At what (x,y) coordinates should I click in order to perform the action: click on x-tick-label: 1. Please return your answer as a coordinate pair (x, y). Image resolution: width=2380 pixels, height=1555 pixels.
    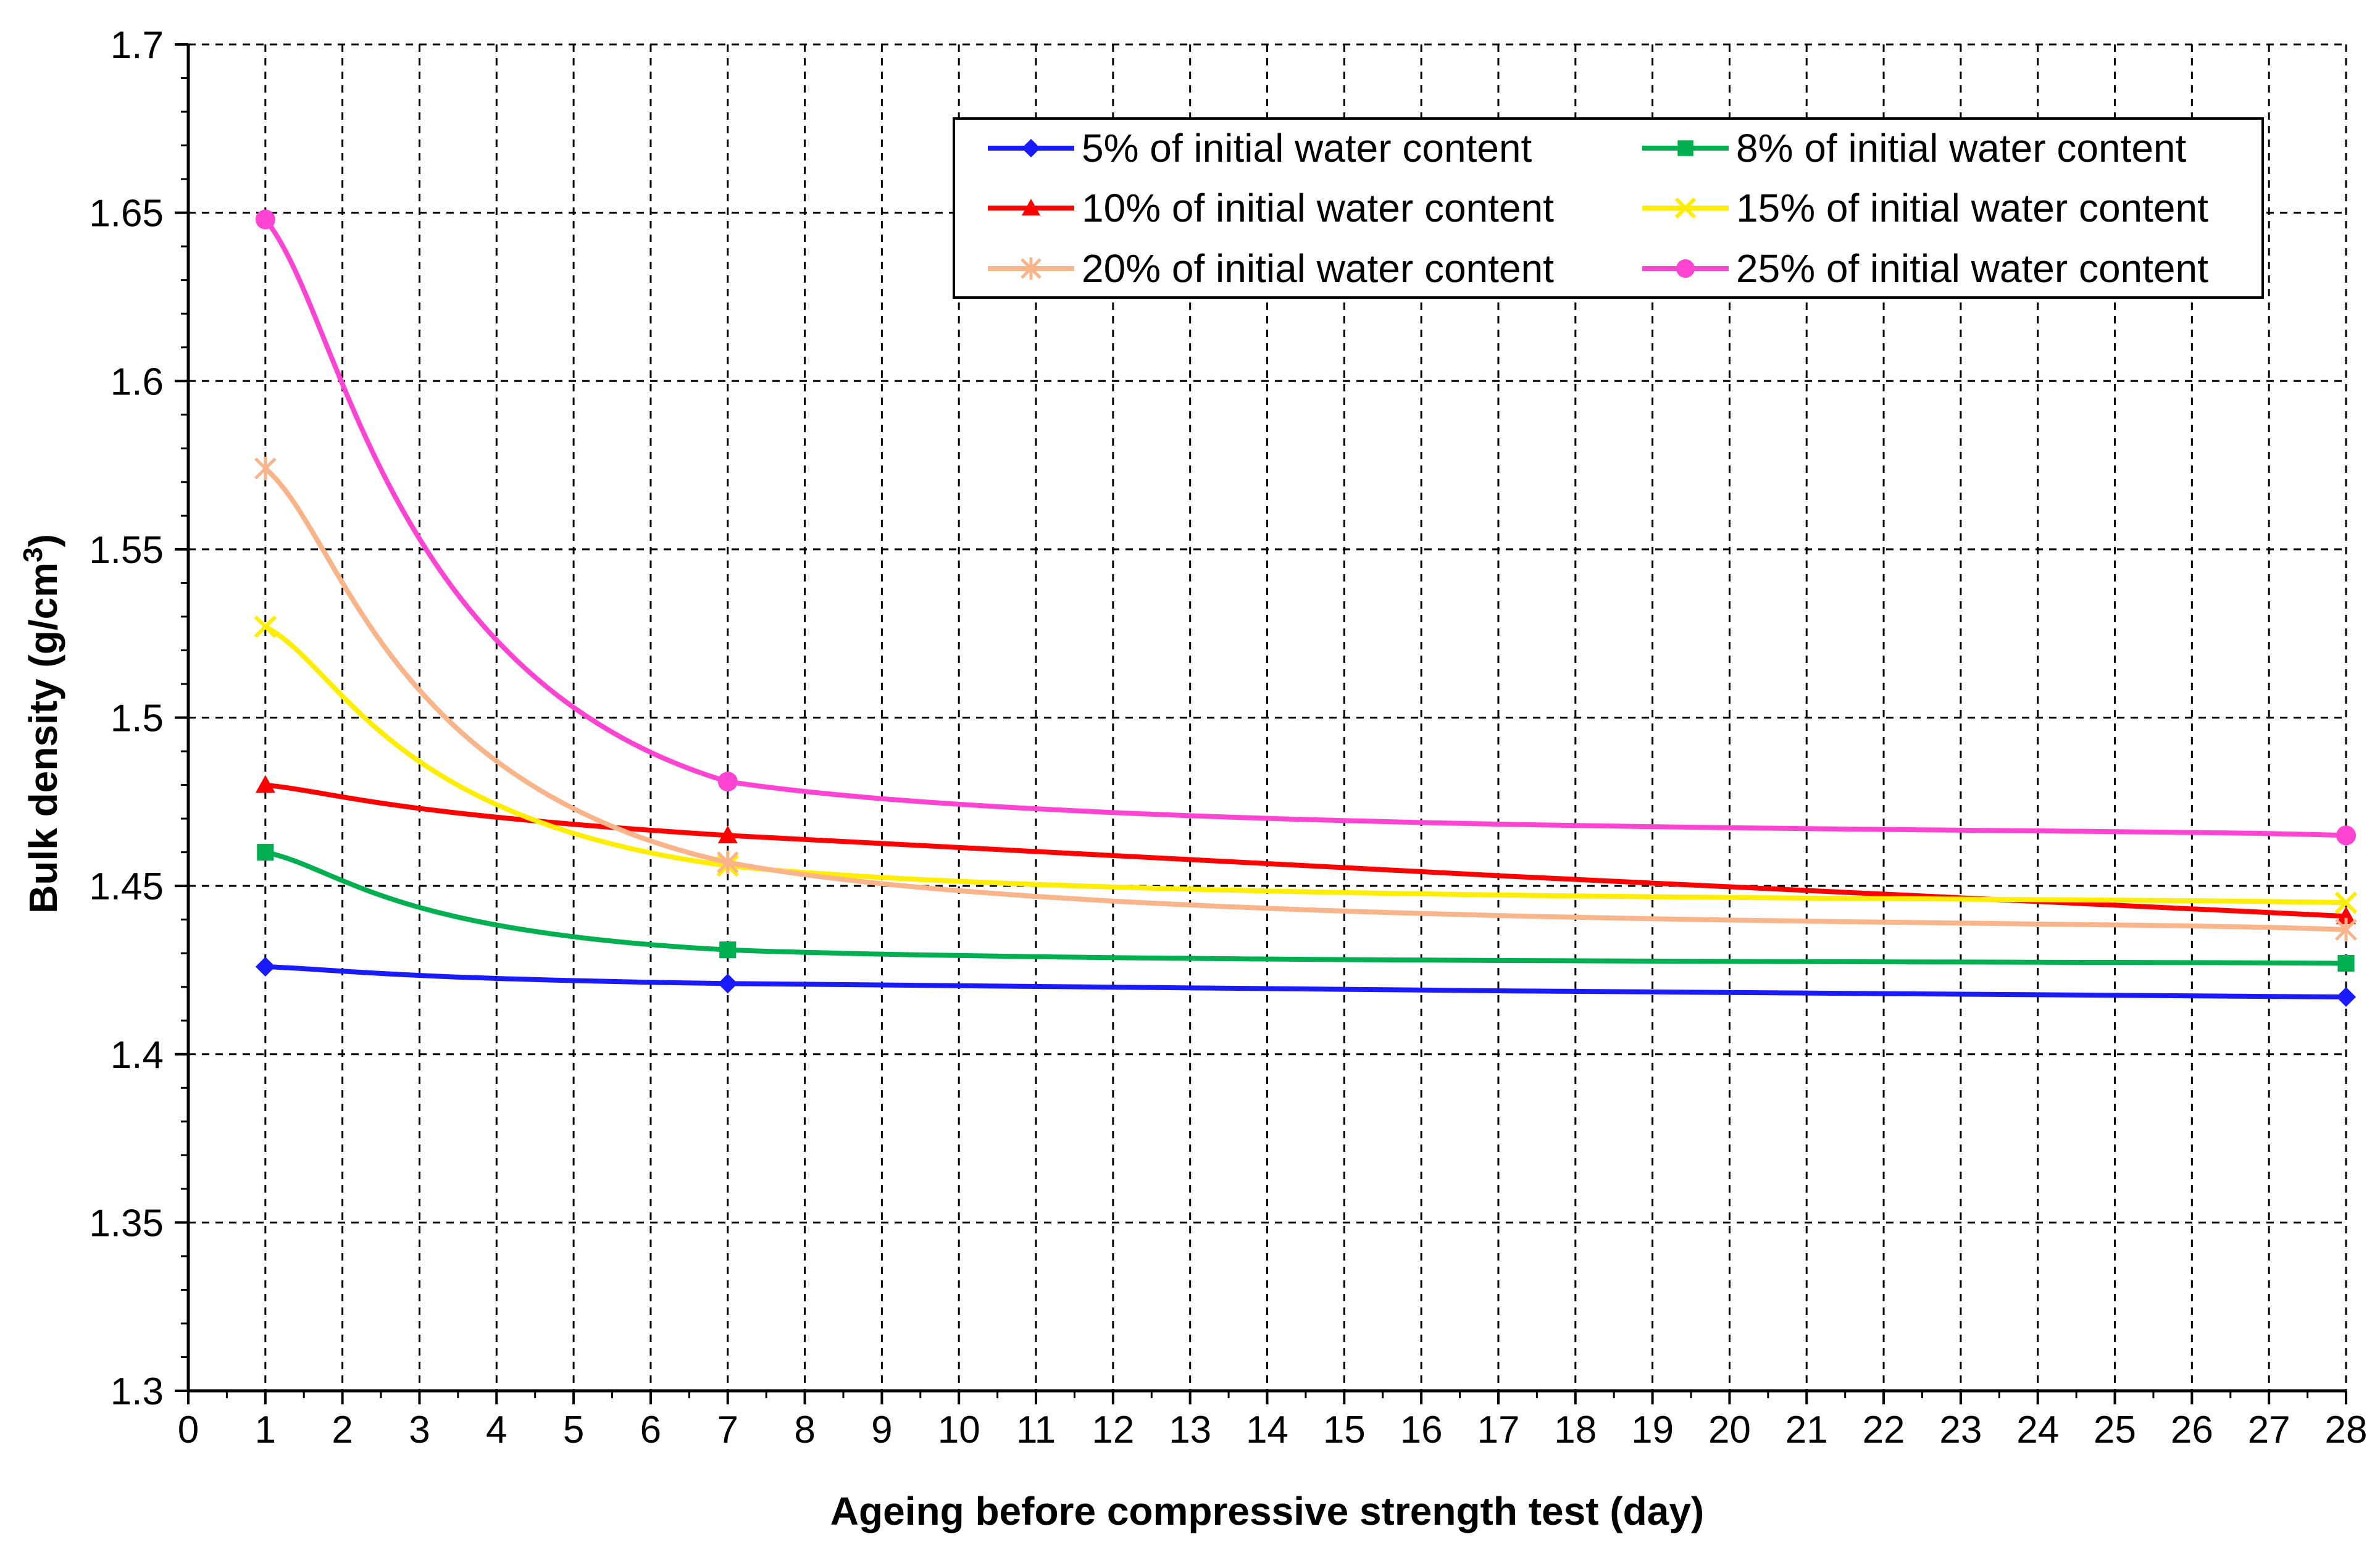
    Looking at the image, I should click on (265, 1430).